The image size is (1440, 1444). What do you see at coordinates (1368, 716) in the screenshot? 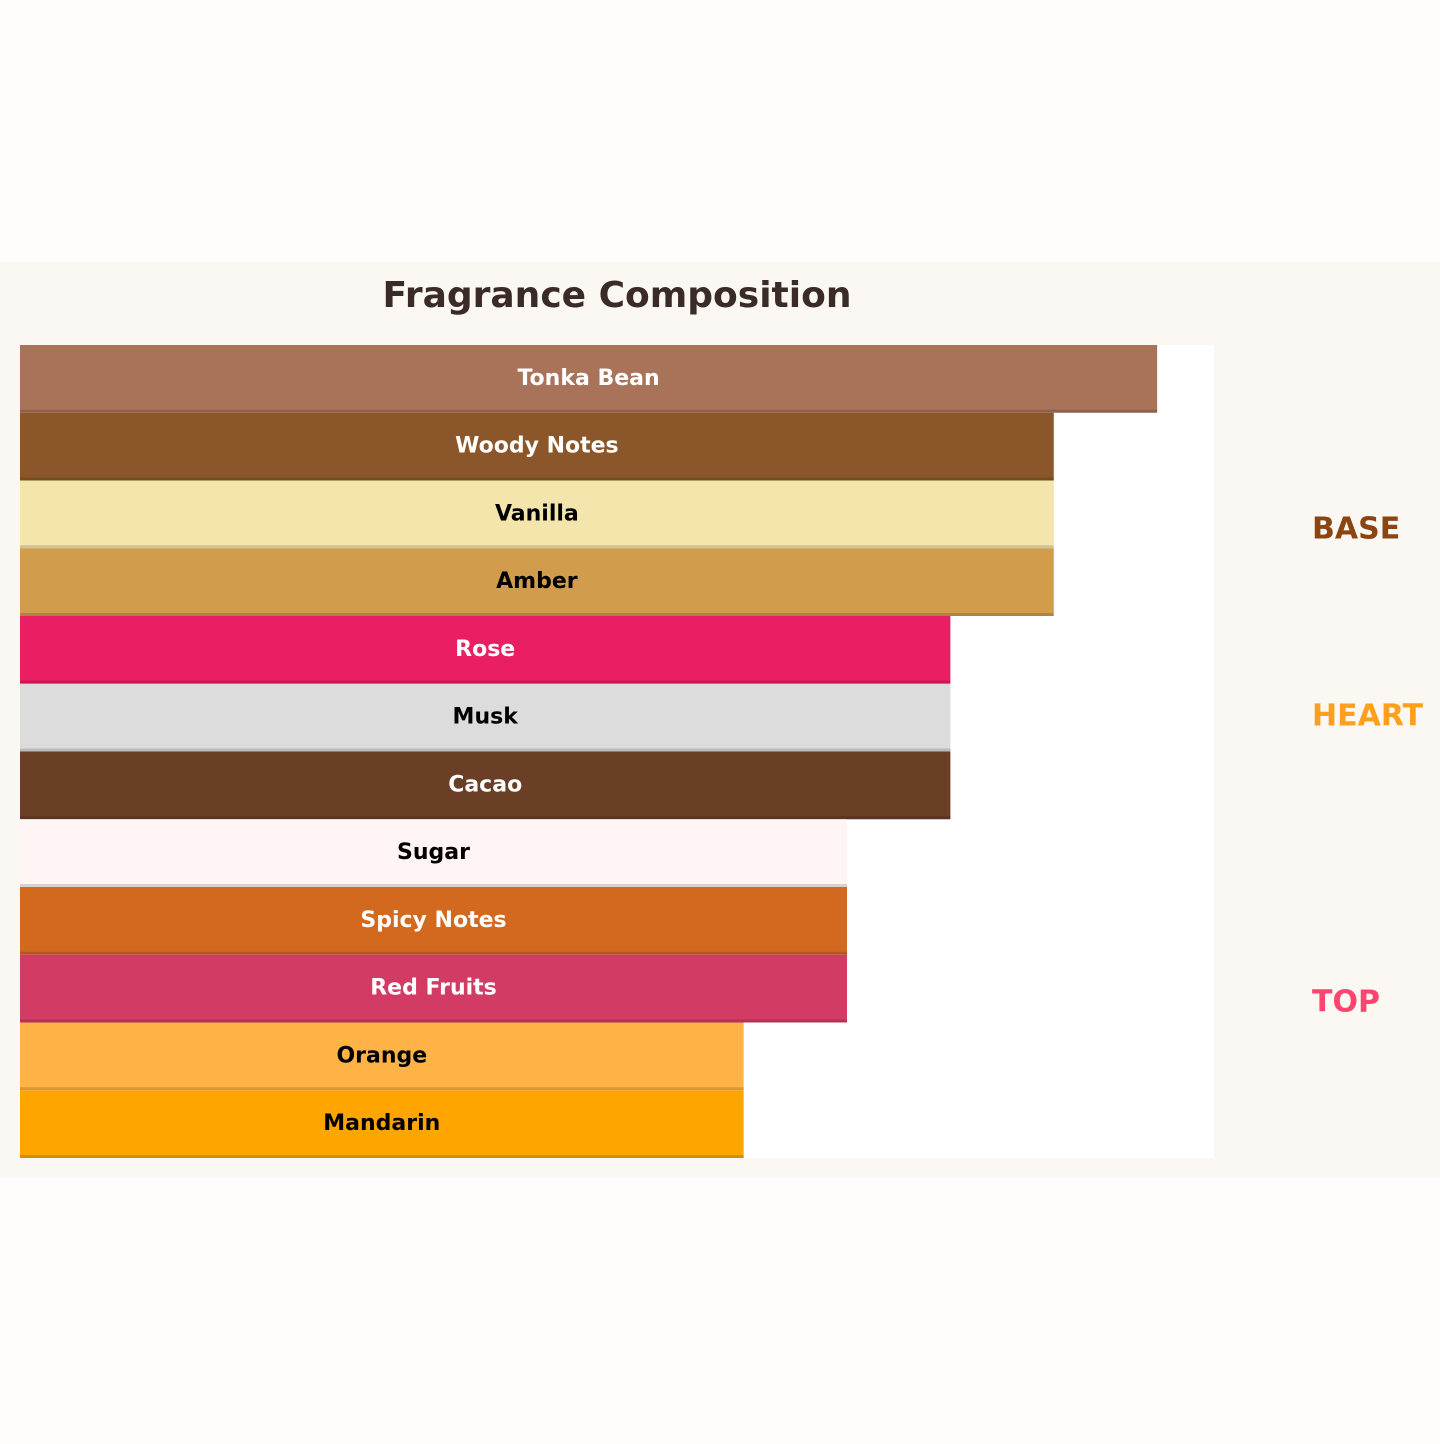
I see `layer-label: HEART` at bounding box center [1368, 716].